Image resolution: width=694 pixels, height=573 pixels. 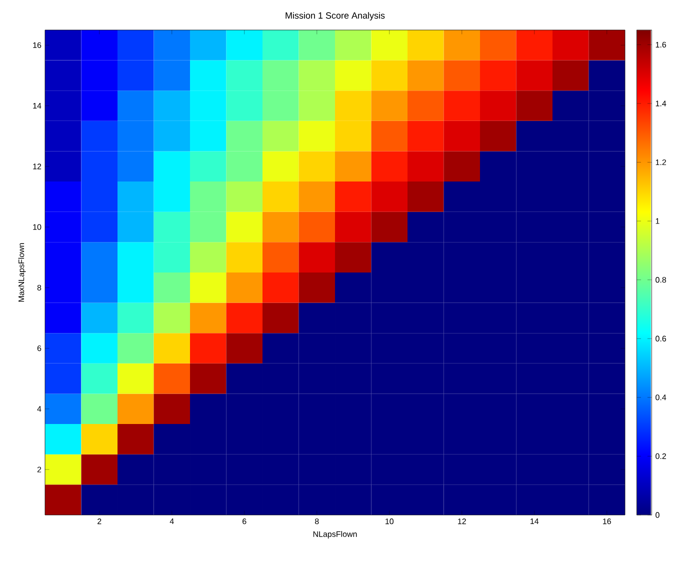 I want to click on color-bar-label: 0.2, so click(x=661, y=456).